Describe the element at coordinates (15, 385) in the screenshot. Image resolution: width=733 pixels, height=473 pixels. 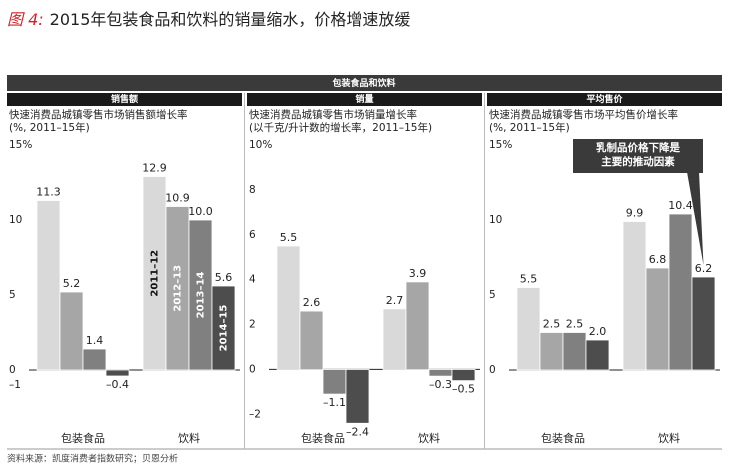
I see `y-tick-label: –1` at that location.